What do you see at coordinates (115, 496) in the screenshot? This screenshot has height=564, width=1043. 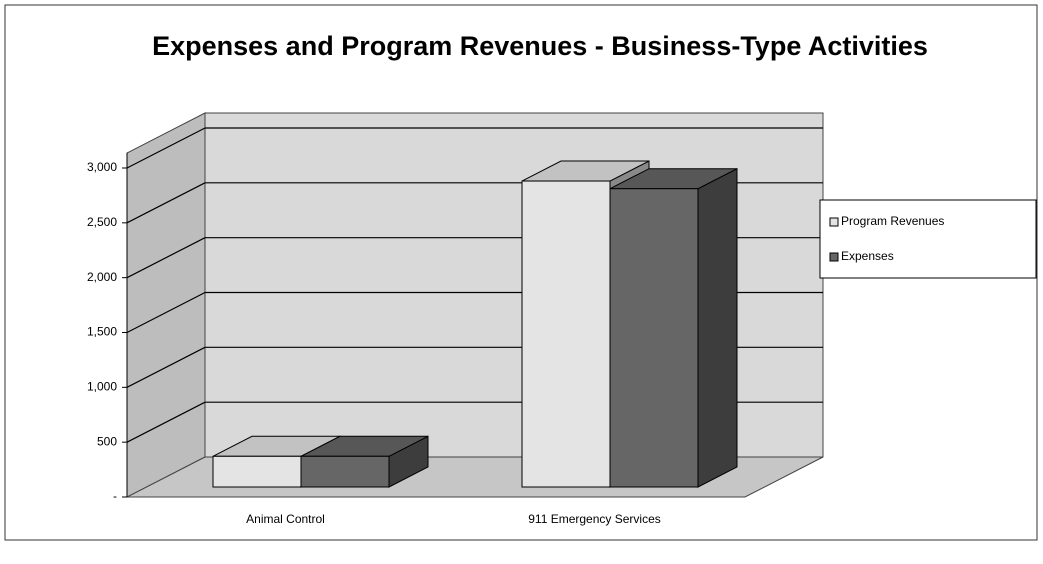 I see `y-tick-label: -` at bounding box center [115, 496].